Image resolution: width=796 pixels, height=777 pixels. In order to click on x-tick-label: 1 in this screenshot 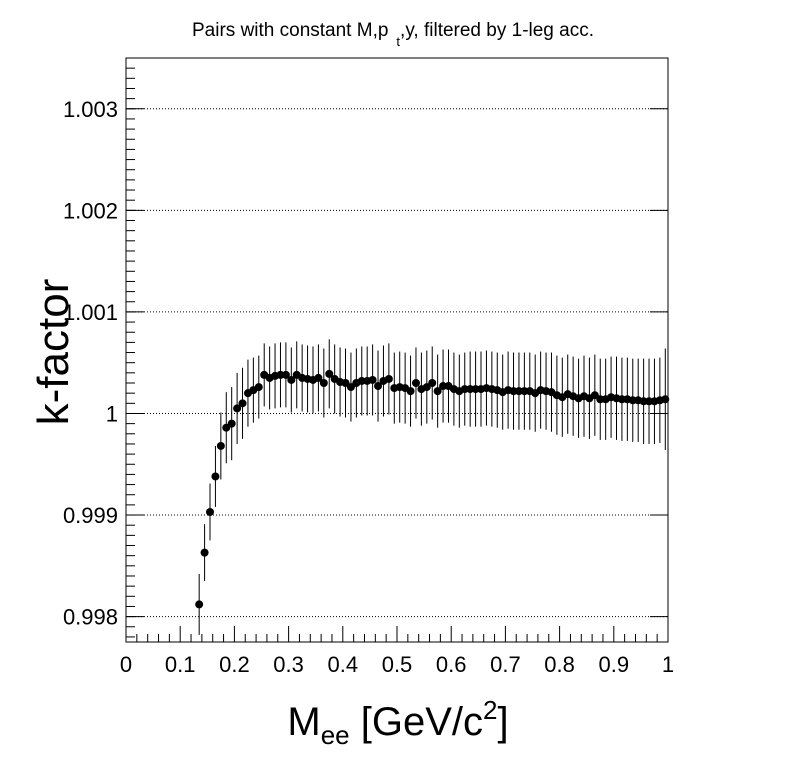, I will do `click(668, 664)`.